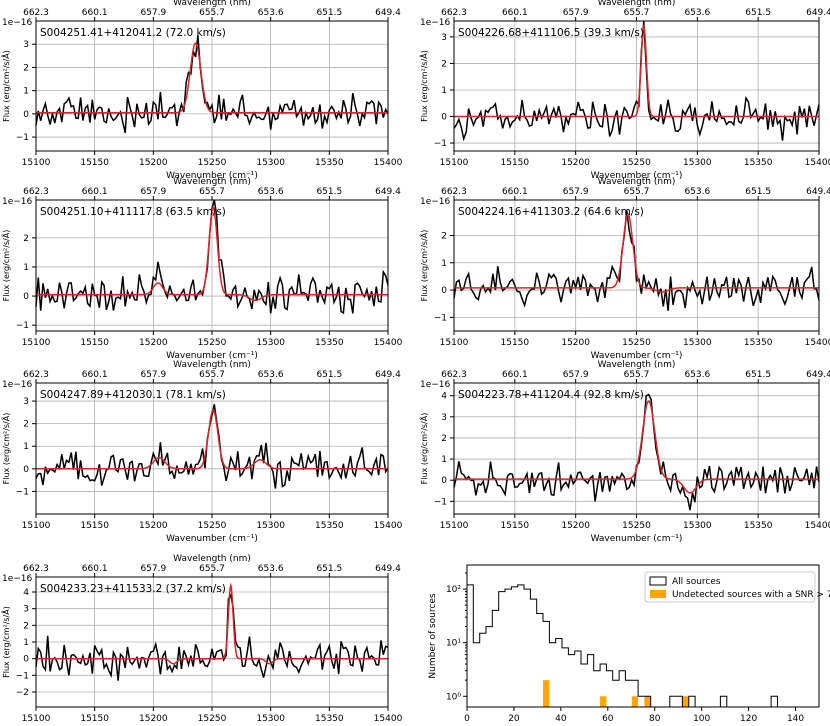 The height and width of the screenshot is (726, 830). I want to click on all-sources-histogram, so click(628, 646).